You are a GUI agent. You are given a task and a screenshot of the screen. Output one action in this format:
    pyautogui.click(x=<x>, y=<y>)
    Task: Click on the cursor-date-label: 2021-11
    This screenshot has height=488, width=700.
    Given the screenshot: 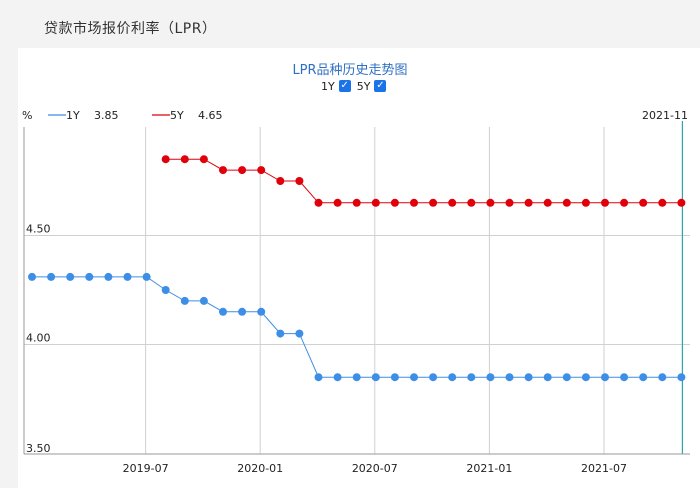 What is the action you would take?
    pyautogui.click(x=665, y=115)
    